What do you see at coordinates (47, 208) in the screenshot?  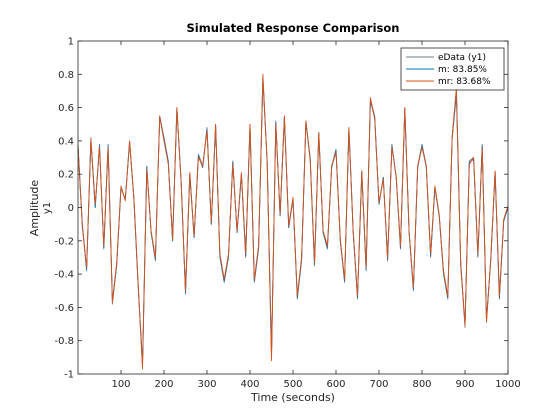 I see `channel-label: y1` at bounding box center [47, 208].